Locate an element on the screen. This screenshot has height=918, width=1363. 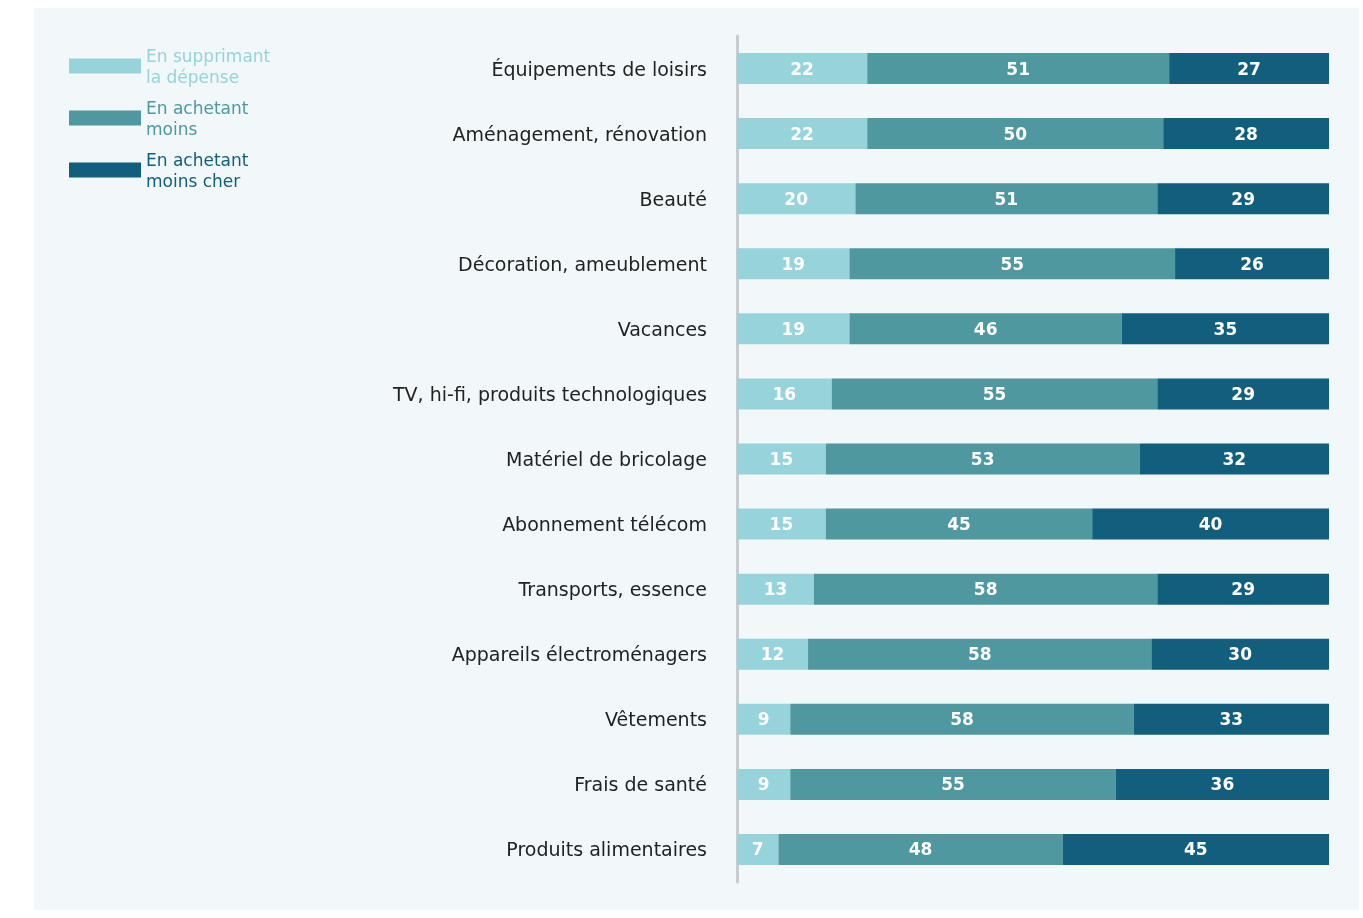
data-label: 30 is located at coordinates (1240, 654).